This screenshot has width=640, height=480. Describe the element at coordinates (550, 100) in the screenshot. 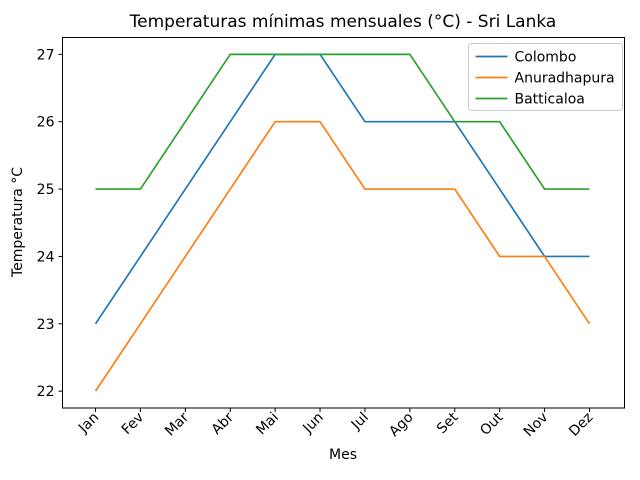

I see `legend-label-batticaloa: Batticaloa` at that location.